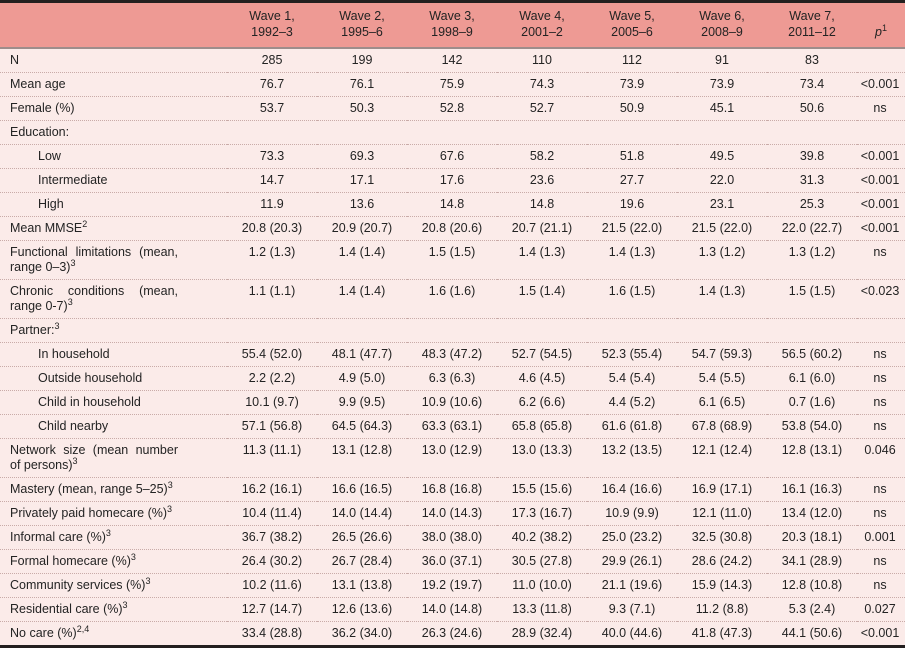  I want to click on table-row: High 11.9 13.6 14.8 14.8 19.6 23.1 25.3 <0.001, so click(452, 204).